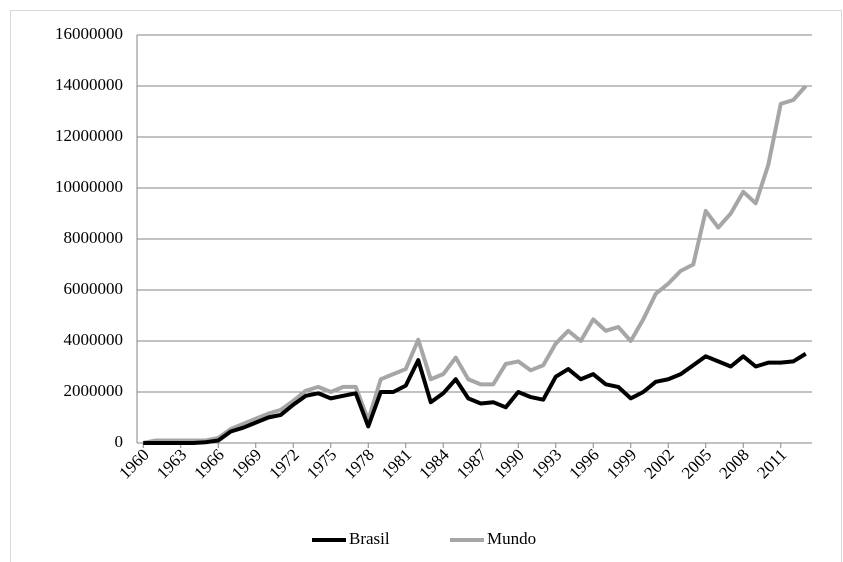 The image size is (843, 562). I want to click on x-tick-label: 1963, so click(171, 463).